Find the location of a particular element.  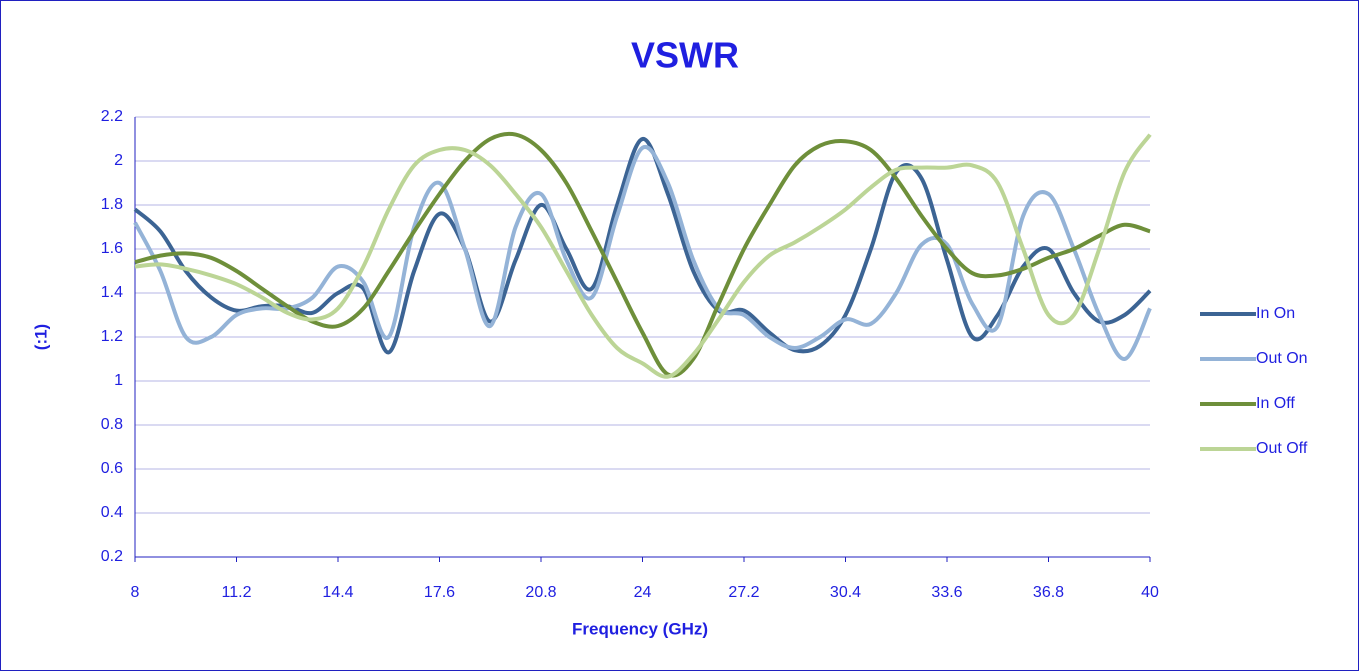

x-tick-label: 8 is located at coordinates (135, 592).